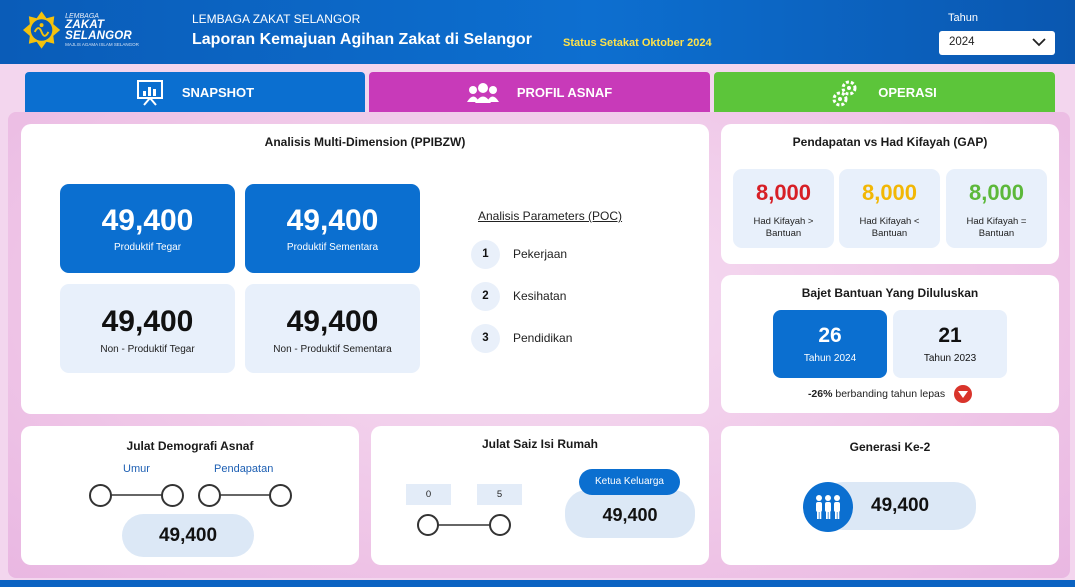 This screenshot has width=1075, height=587. Describe the element at coordinates (102, 44) in the screenshot. I see `logo-subtext: MAJLIS AGAMA ISLAM SELANGOR` at that location.